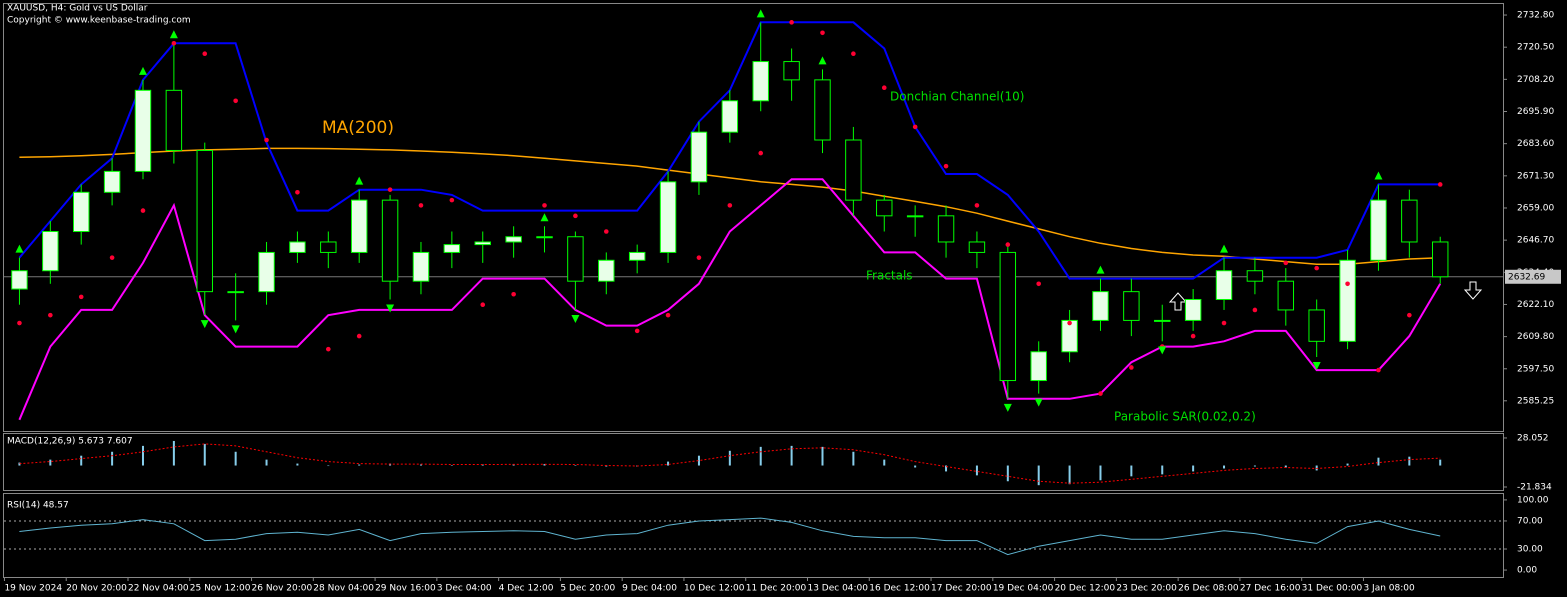 The height and width of the screenshot is (597, 1567). I want to click on x-tick-label: 20 Dec 12:00, so click(1085, 589).